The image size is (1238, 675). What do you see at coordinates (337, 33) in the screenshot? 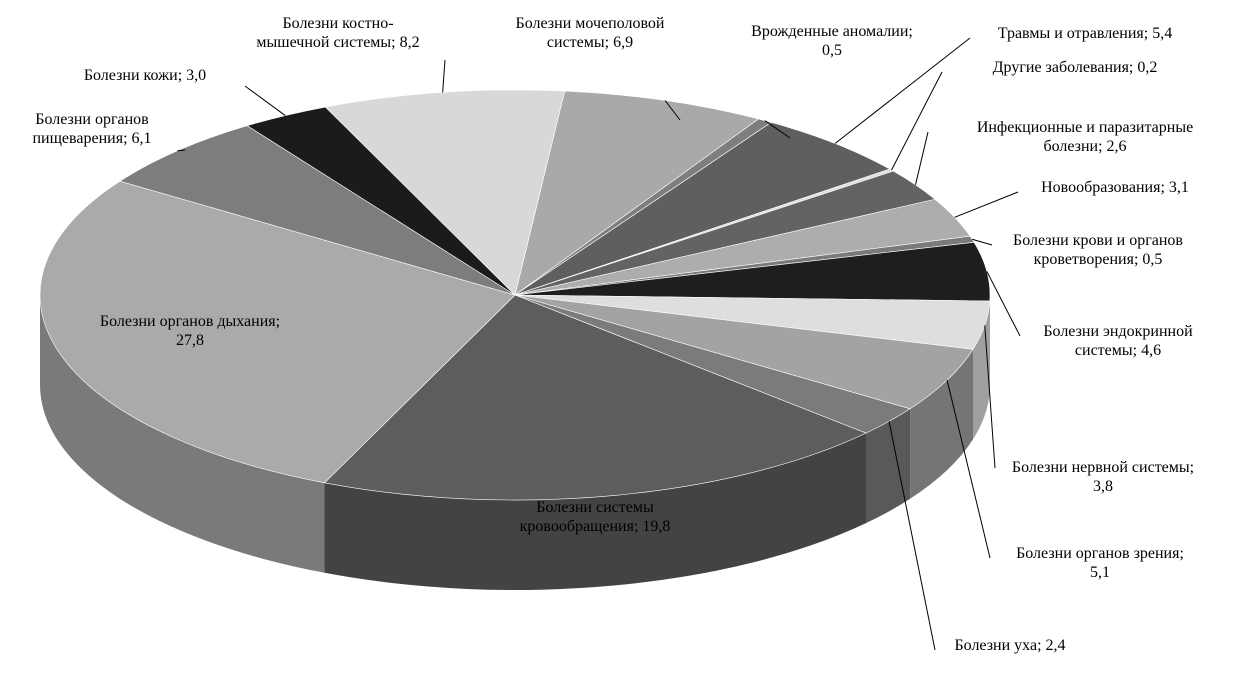
I see `slice-label-болезни-костно-мышечной-системы: Болезни костно-мышечной системы; 8,2` at bounding box center [337, 33].